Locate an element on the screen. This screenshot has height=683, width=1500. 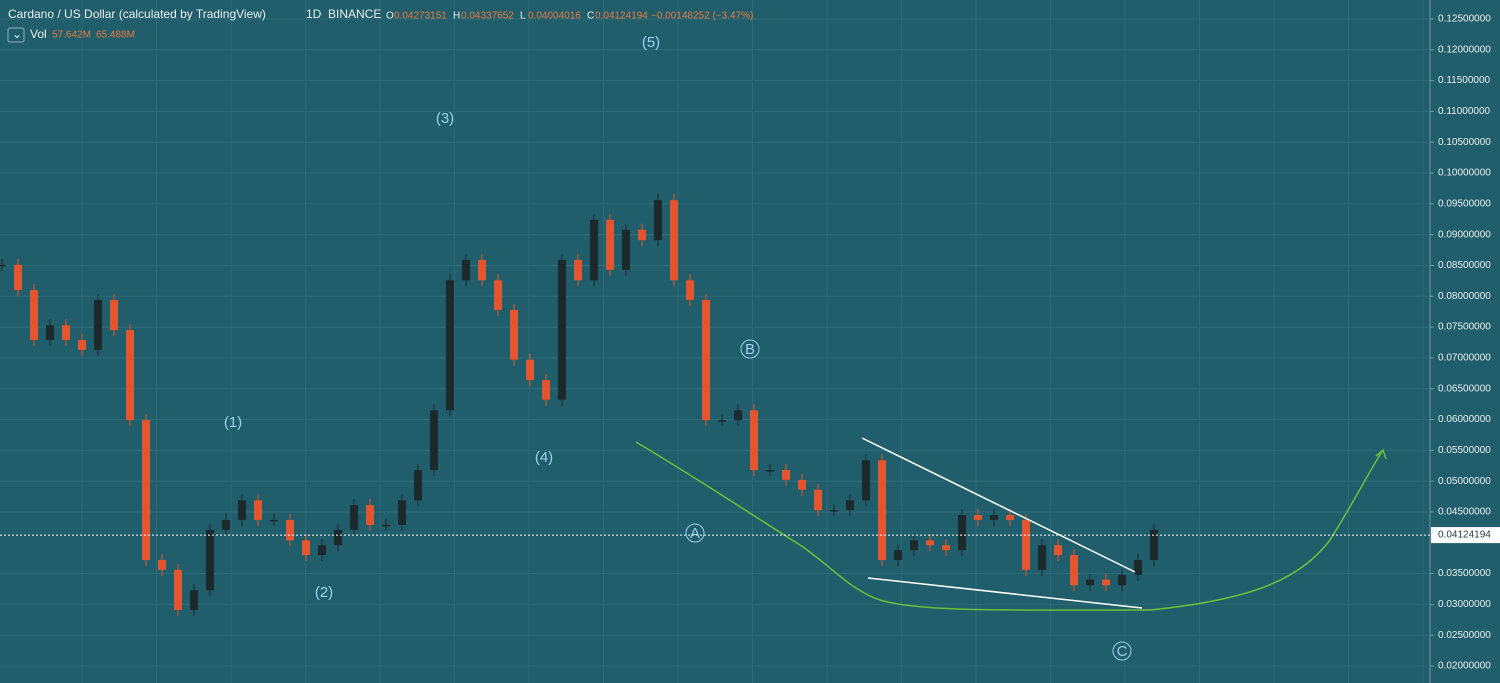
y-tick-label: 0.12000000 is located at coordinates (1464, 49).